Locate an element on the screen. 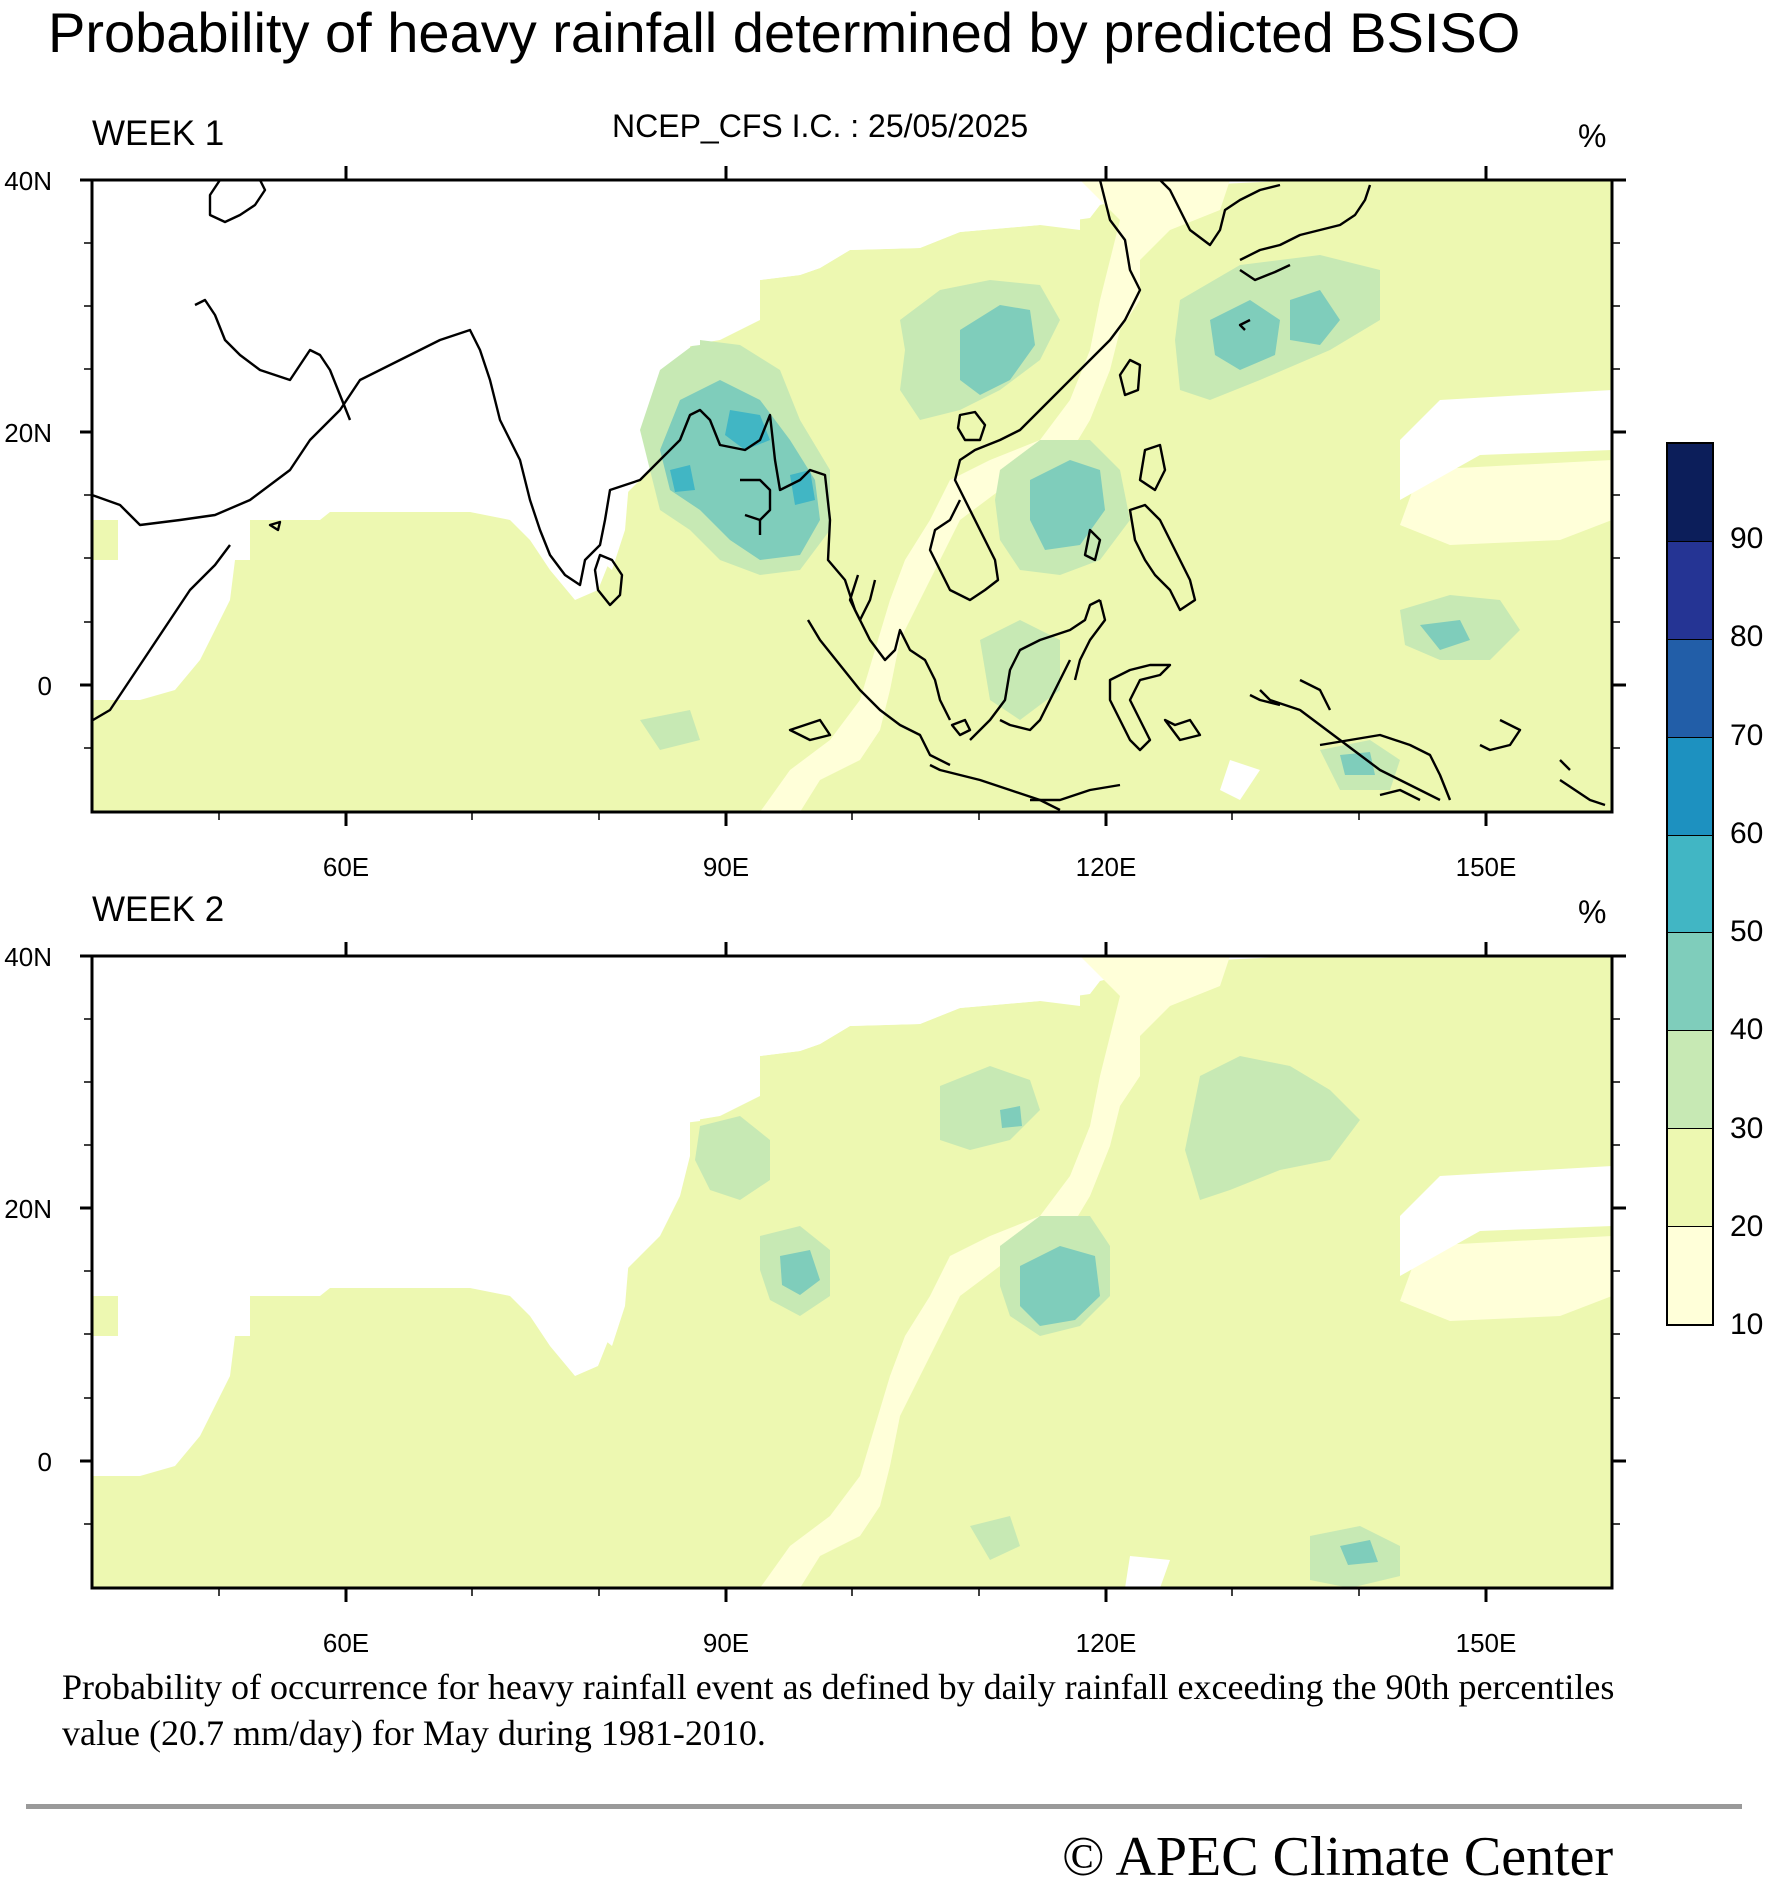 The image size is (1769, 1889). colorbar-label-30: 30 is located at coordinates (1747, 1128).